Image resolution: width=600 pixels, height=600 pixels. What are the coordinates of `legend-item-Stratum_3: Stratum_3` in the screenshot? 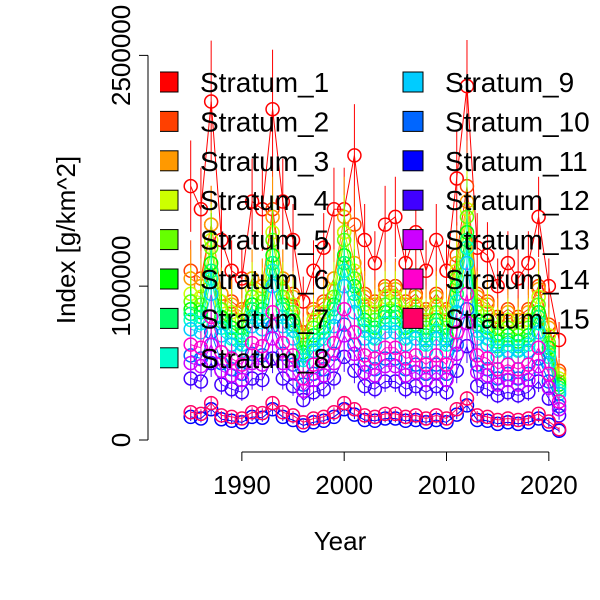 It's located at (244, 161).